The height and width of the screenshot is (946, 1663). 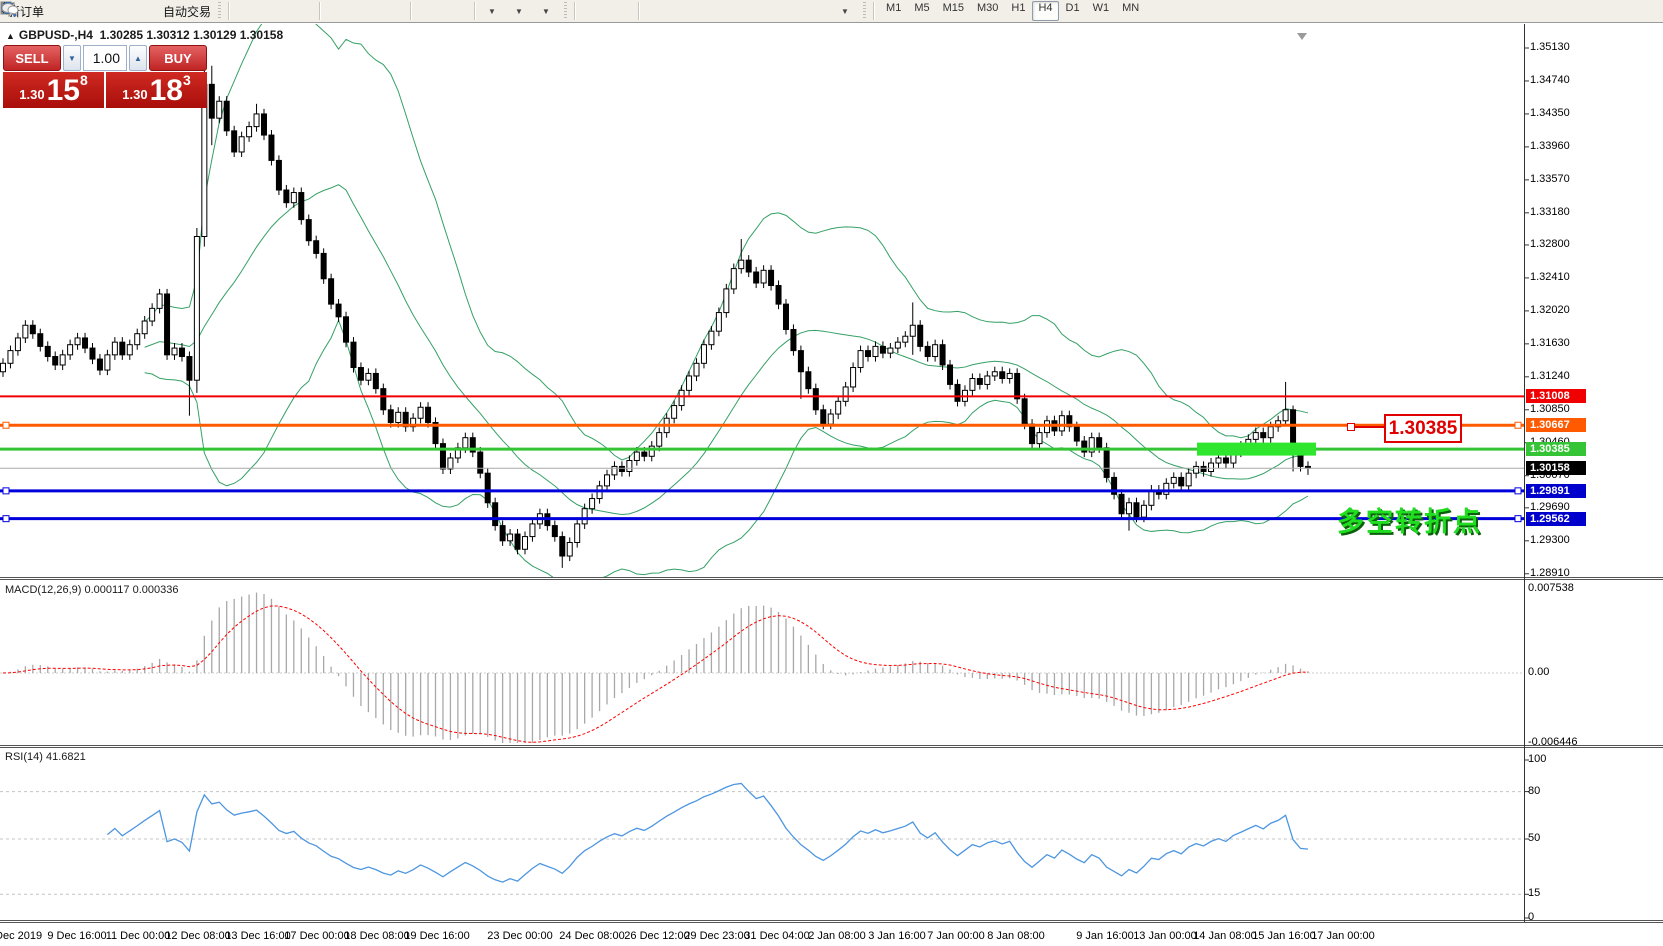 What do you see at coordinates (1165, 936) in the screenshot?
I see `time-axis-label: 13 Jan 00:00` at bounding box center [1165, 936].